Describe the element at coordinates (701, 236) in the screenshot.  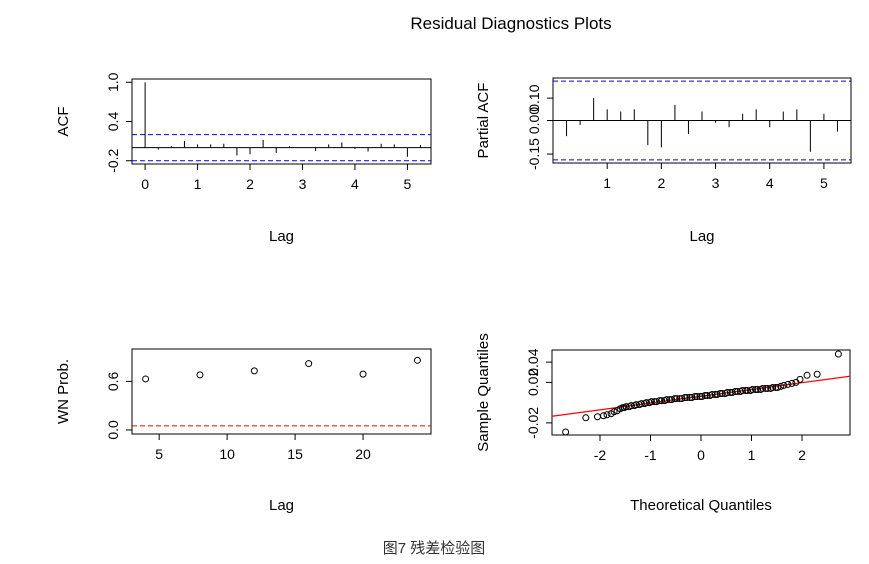
I see `pacf-xlabel: Lag` at that location.